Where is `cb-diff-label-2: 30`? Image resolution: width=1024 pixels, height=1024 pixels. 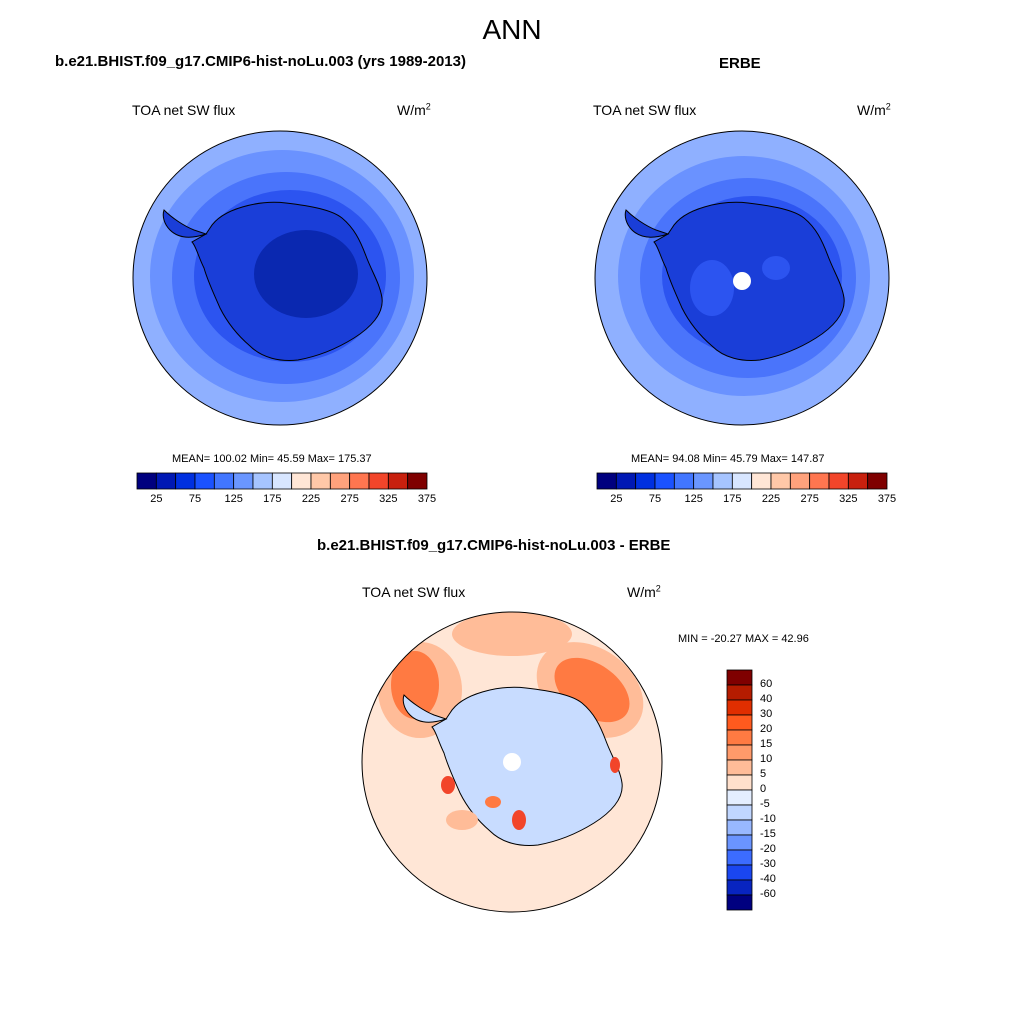
cb-diff-label-2: 30 is located at coordinates (766, 714).